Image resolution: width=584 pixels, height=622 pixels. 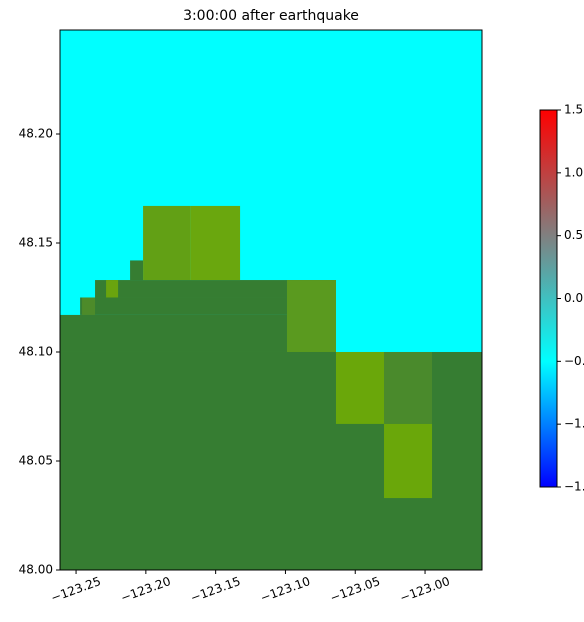 I want to click on y-tick-label: 48.20, so click(x=36, y=133).